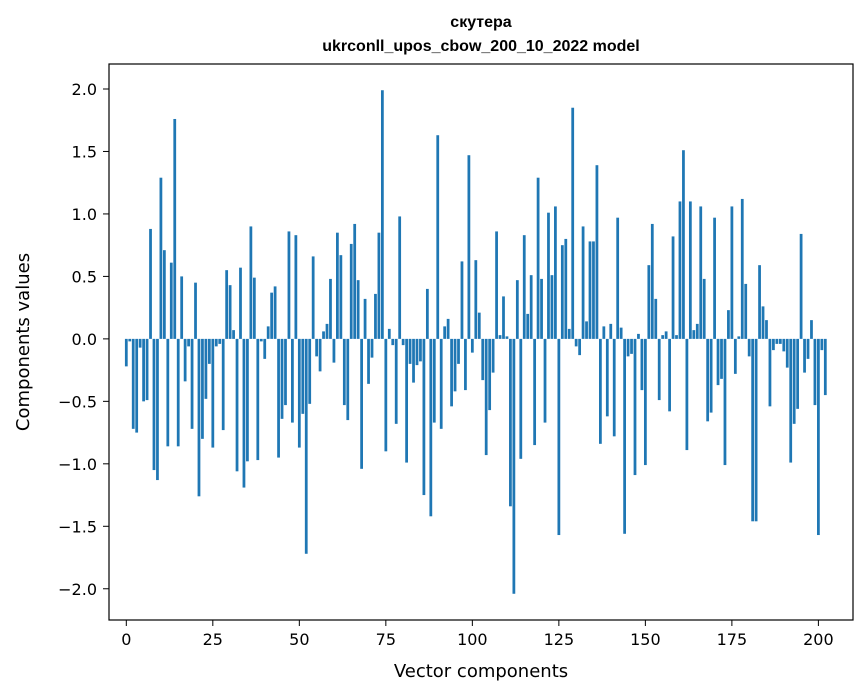 The image size is (867, 696). What do you see at coordinates (84, 89) in the screenshot?
I see `y-tick-label: 2.0` at bounding box center [84, 89].